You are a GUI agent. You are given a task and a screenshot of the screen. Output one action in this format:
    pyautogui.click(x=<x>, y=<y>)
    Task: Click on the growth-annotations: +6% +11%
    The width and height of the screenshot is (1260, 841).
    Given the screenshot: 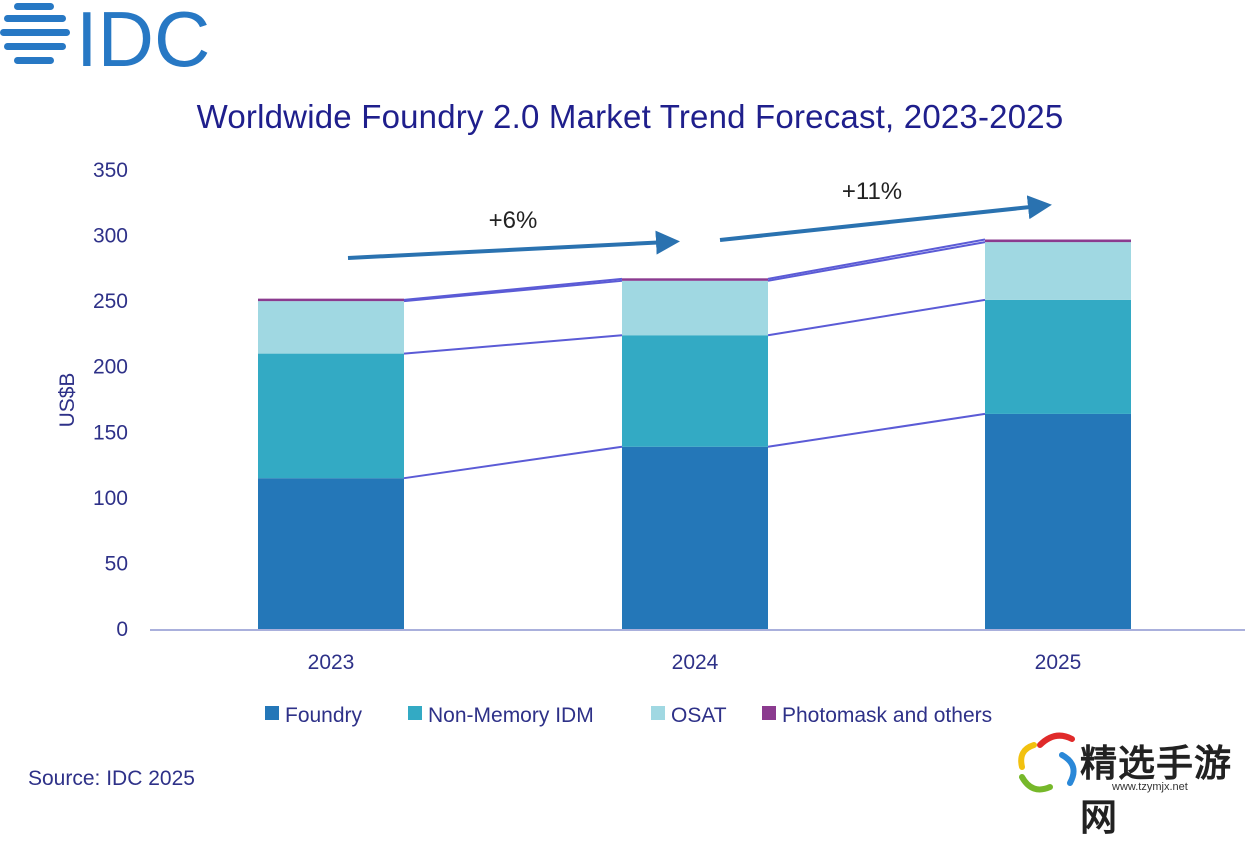 What is the action you would take?
    pyautogui.click(x=699, y=219)
    